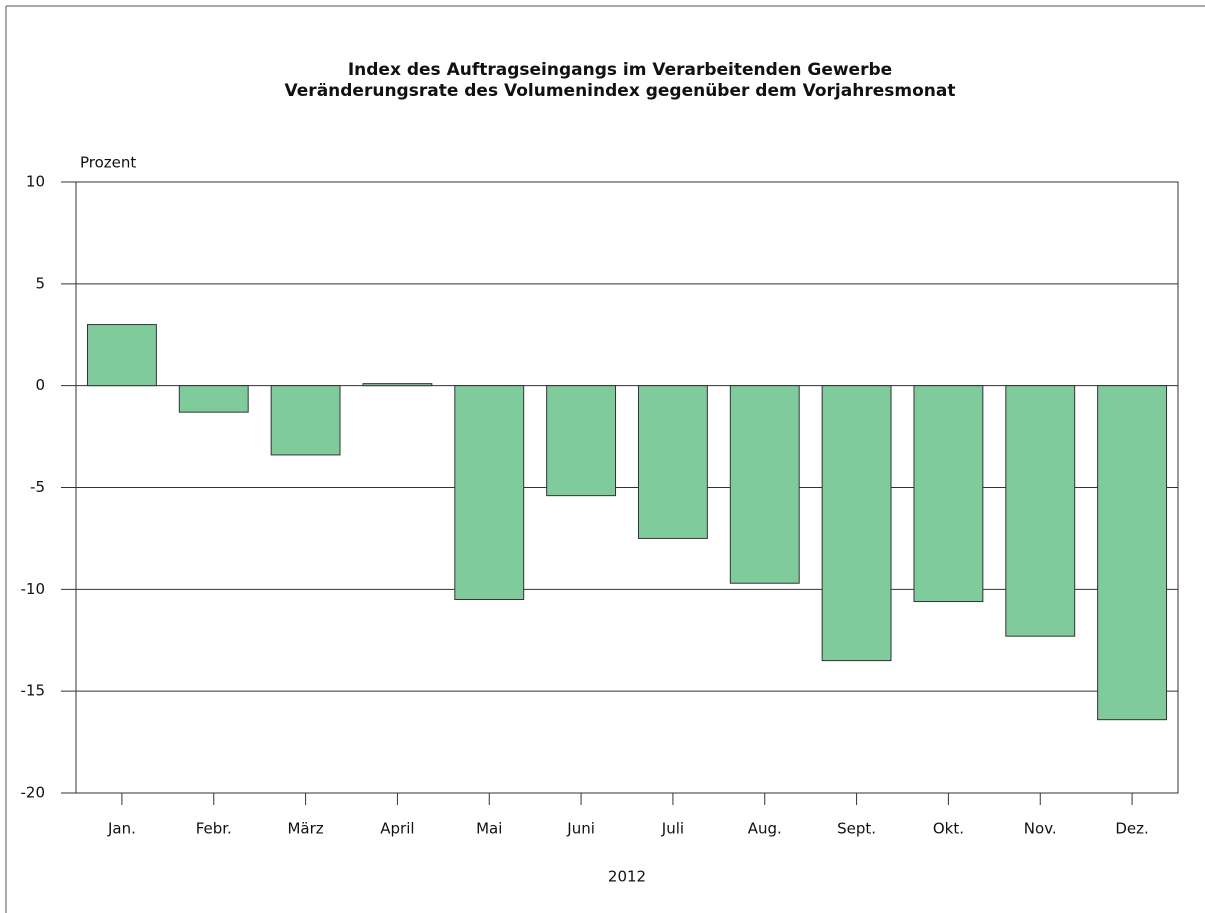 This screenshot has height=913, width=1205. I want to click on x-tick-label: März, so click(305, 829).